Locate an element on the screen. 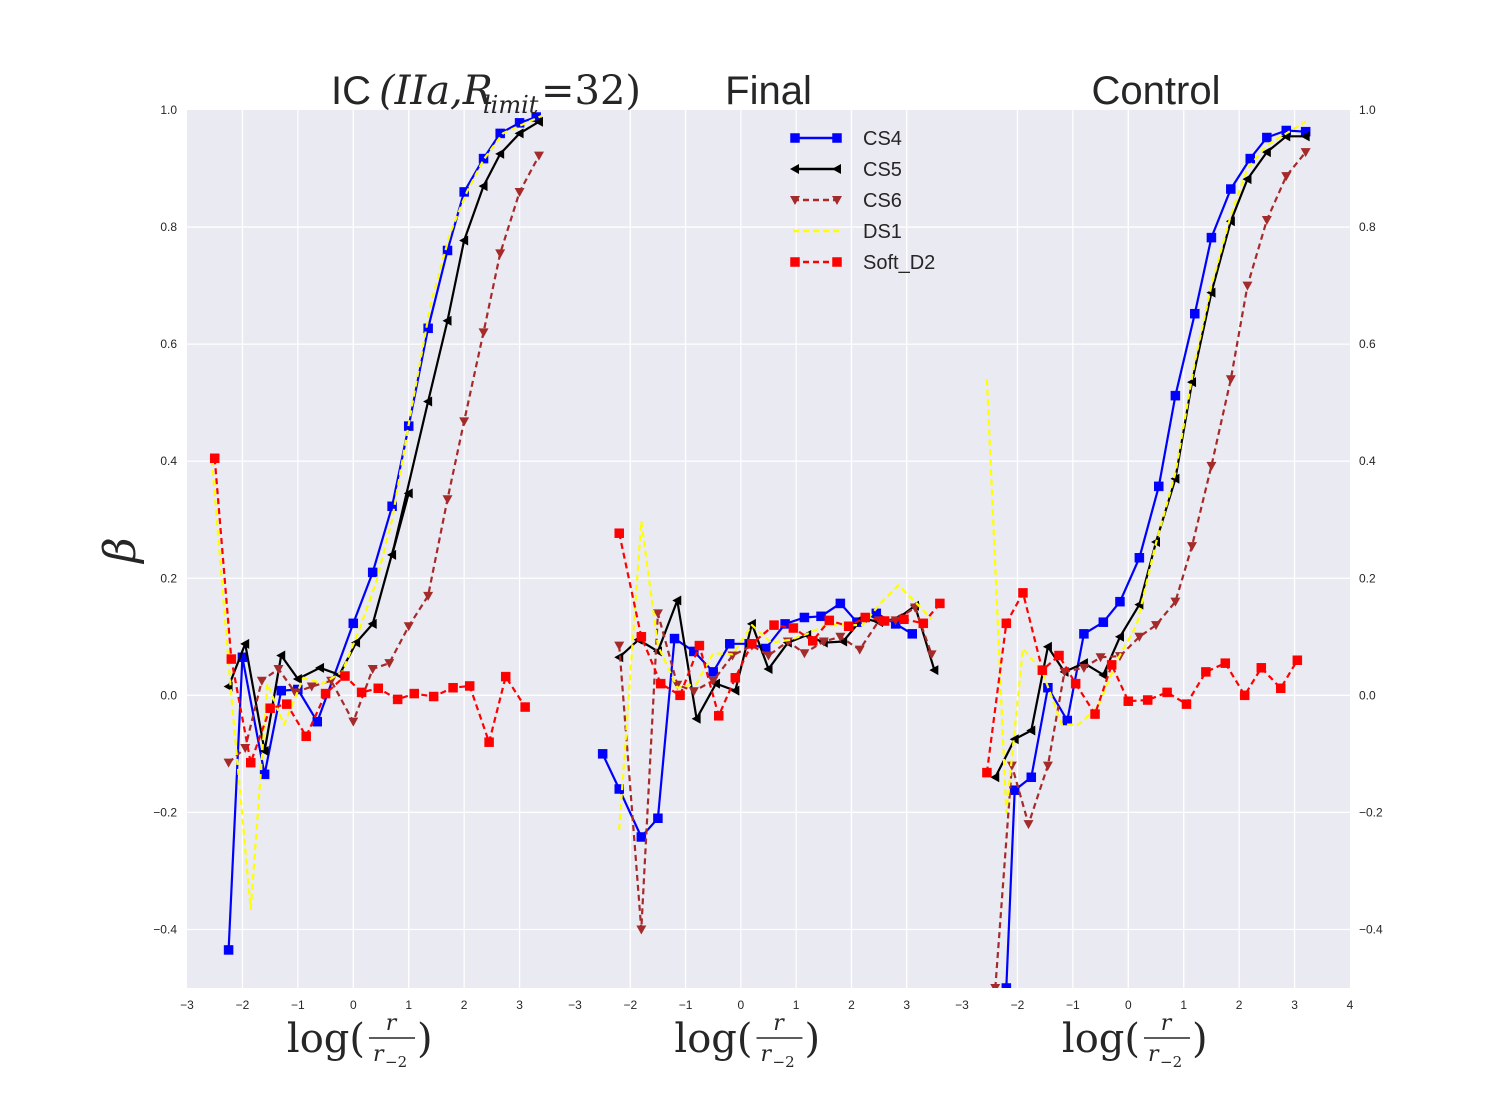 The image size is (1500, 1100). panel-title: Control is located at coordinates (1156, 91).